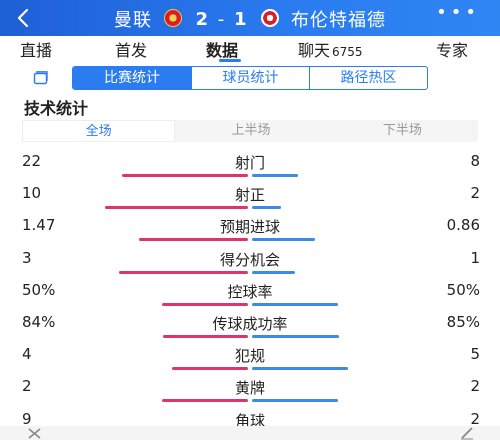 This screenshot has height=440, width=500. I want to click on home-stat-value: 10, so click(32, 193).